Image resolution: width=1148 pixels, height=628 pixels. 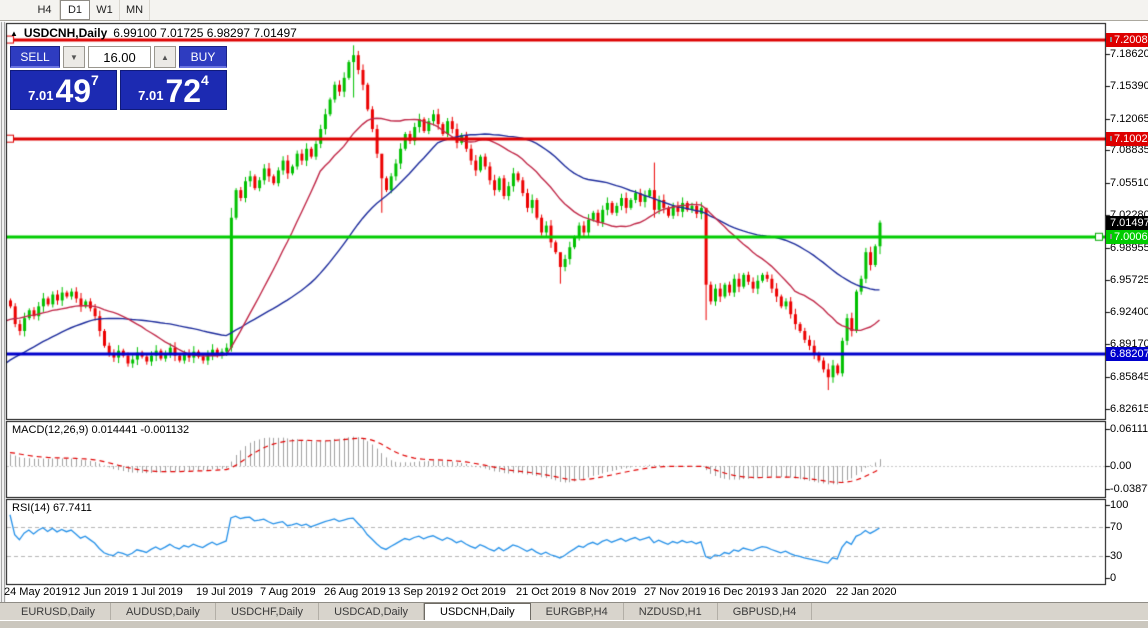 What do you see at coordinates (118, 78) in the screenshot?
I see `one-click-trading-panel: SELL ▼ 16.00 ▲ BUY 7.01 49 7 7.01 72 4` at bounding box center [118, 78].